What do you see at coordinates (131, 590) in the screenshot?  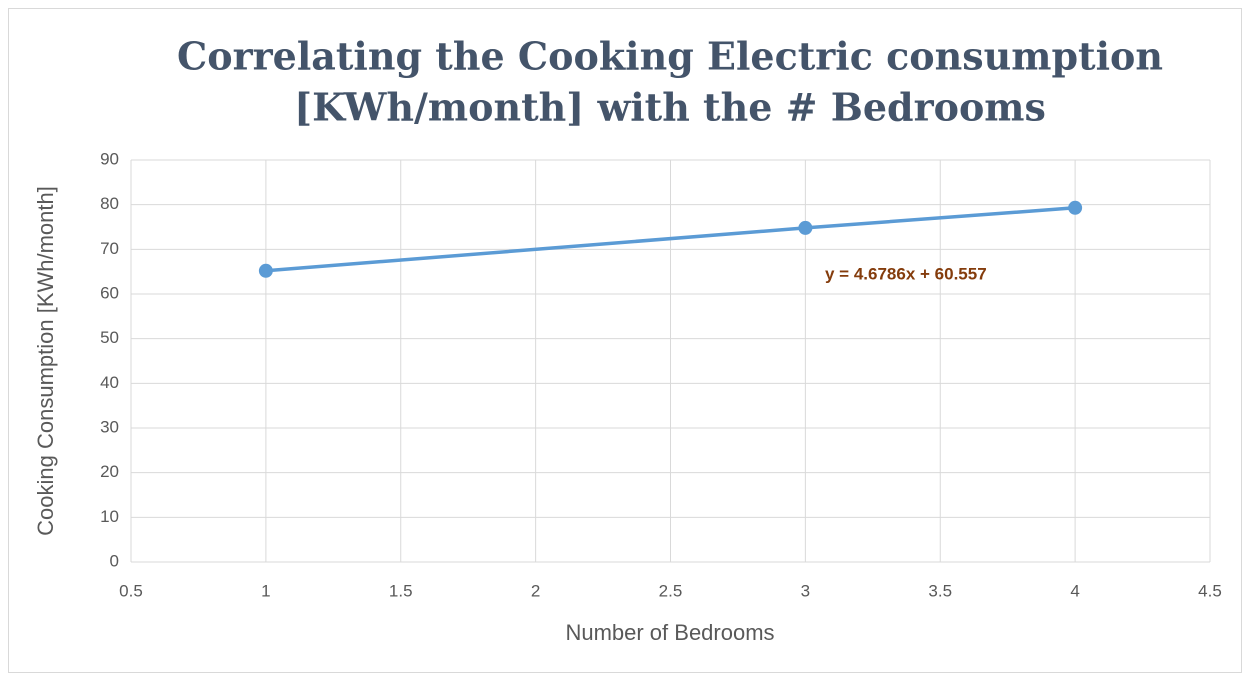 I see `x-tick-label: 0.5` at bounding box center [131, 590].